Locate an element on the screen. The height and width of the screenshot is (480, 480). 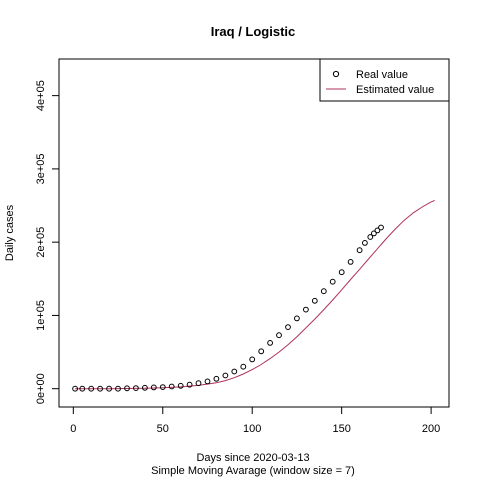
x-axis: 0 50 100 150 200 is located at coordinates (255, 420).